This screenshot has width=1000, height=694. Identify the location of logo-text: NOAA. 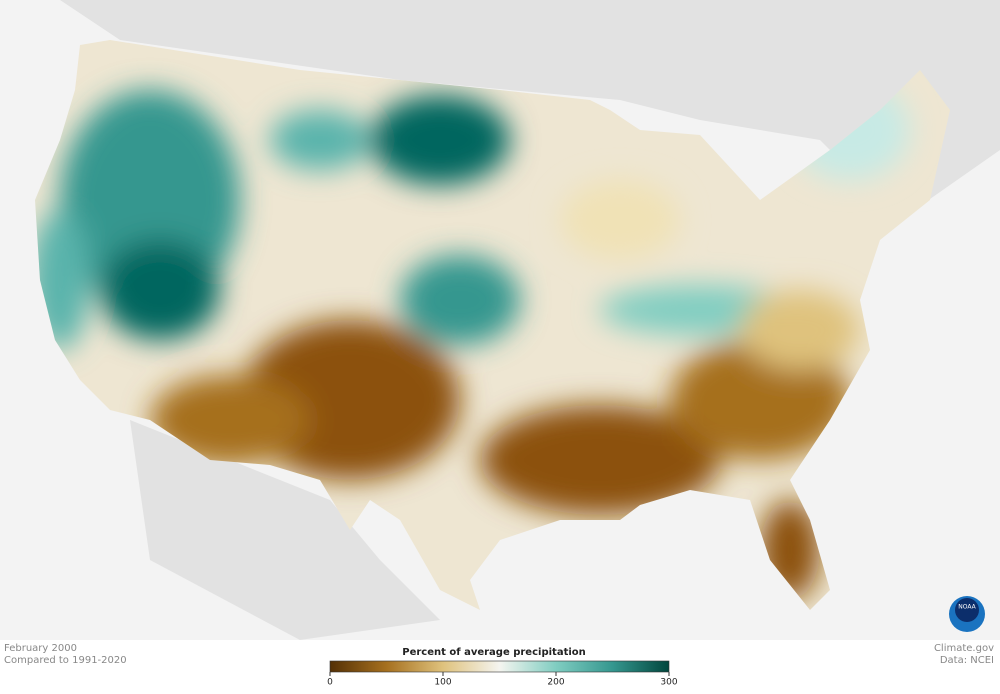
(967, 607).